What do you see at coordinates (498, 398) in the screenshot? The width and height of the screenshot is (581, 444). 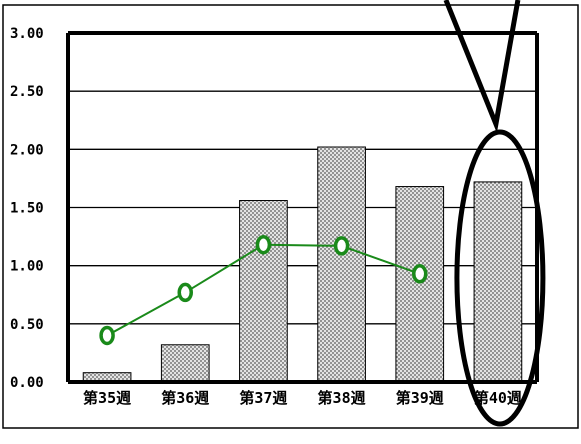 I see `x-tick-label: 第40週` at bounding box center [498, 398].